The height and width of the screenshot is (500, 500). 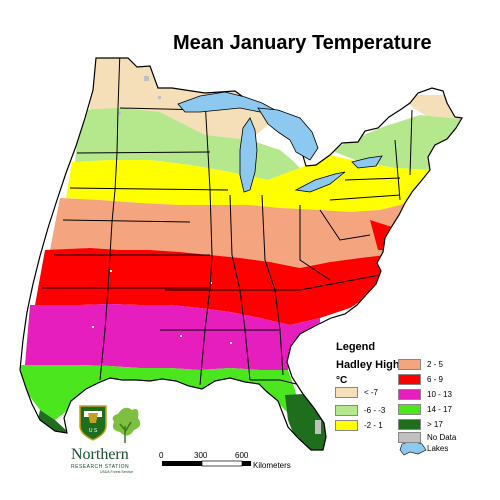 What do you see at coordinates (373, 425) in the screenshot?
I see `legend-label: -2 - 1` at bounding box center [373, 425].